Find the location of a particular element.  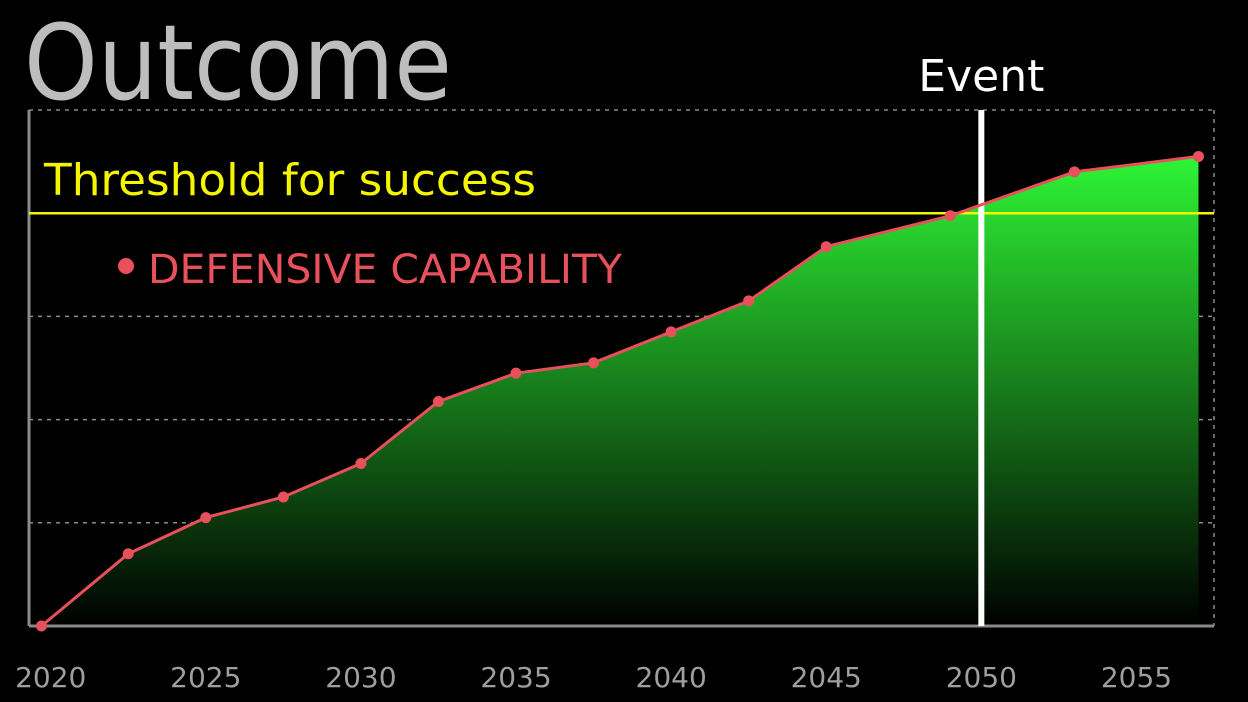

chart-title: Outcome is located at coordinates (238, 63).